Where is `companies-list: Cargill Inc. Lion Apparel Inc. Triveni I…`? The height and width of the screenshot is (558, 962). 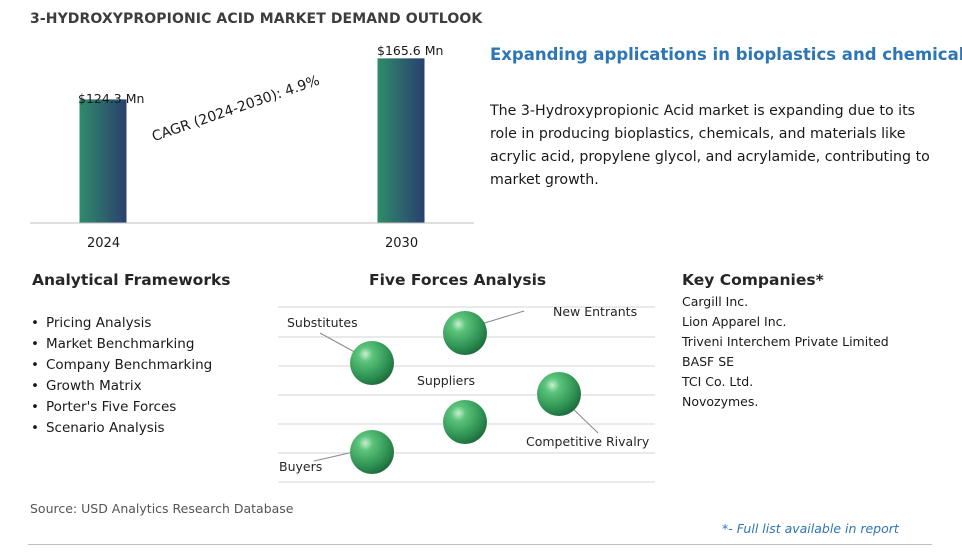 companies-list: Cargill Inc. Lion Apparel Inc. Triveni I… is located at coordinates (785, 352).